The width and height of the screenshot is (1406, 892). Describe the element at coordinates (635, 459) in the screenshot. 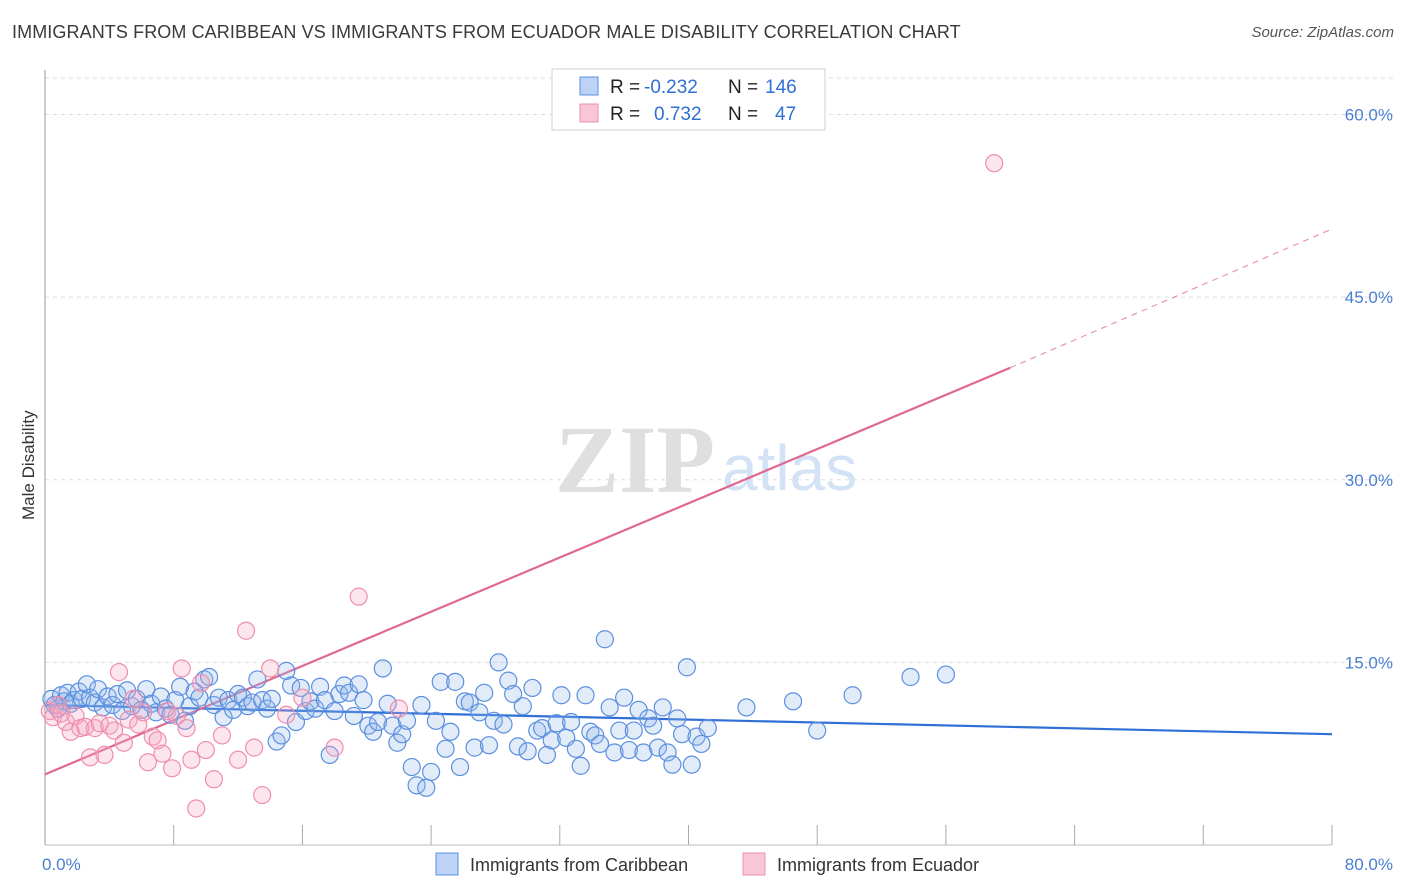

I see `watermark-zip: ZIP` at that location.